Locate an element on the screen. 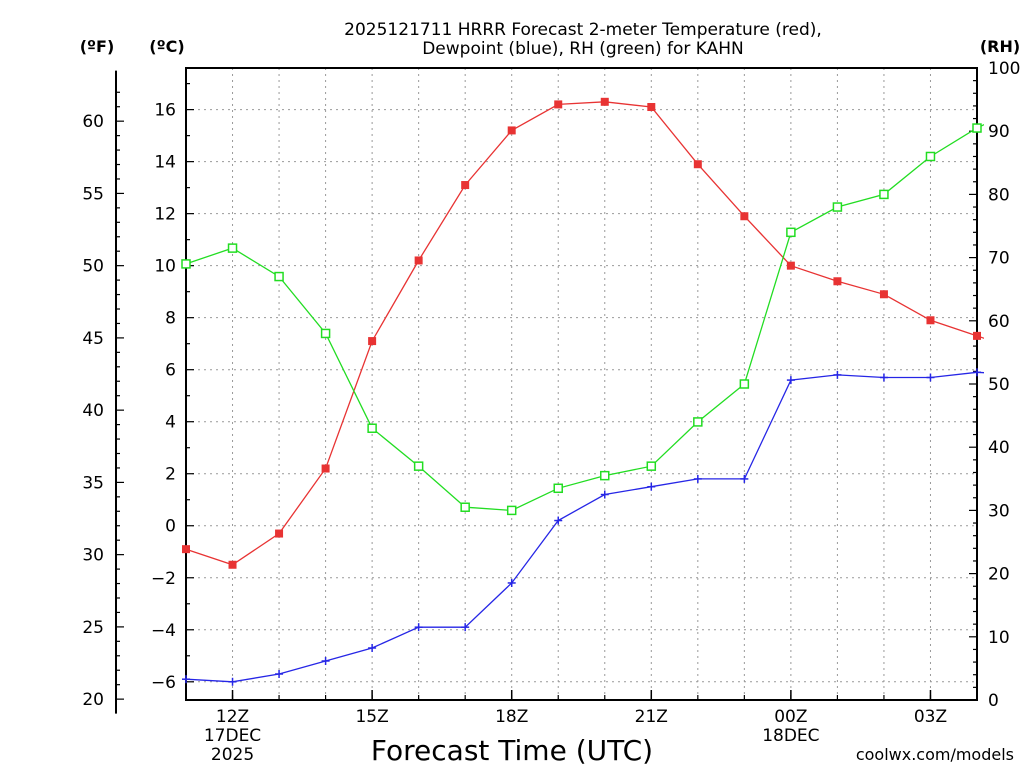  fahrenheit-tick-label: 25 is located at coordinates (93, 628).